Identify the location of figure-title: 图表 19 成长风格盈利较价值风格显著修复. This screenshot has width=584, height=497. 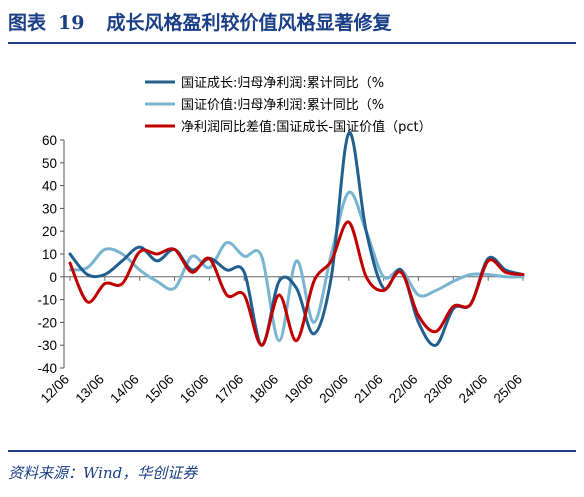
(292, 24).